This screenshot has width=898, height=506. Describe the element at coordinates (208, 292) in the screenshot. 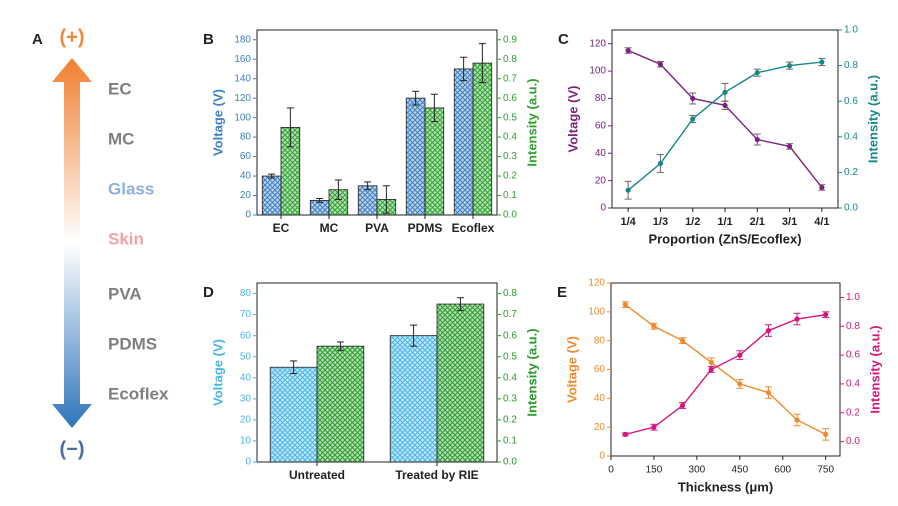

I see `panel-letter: D` at that location.